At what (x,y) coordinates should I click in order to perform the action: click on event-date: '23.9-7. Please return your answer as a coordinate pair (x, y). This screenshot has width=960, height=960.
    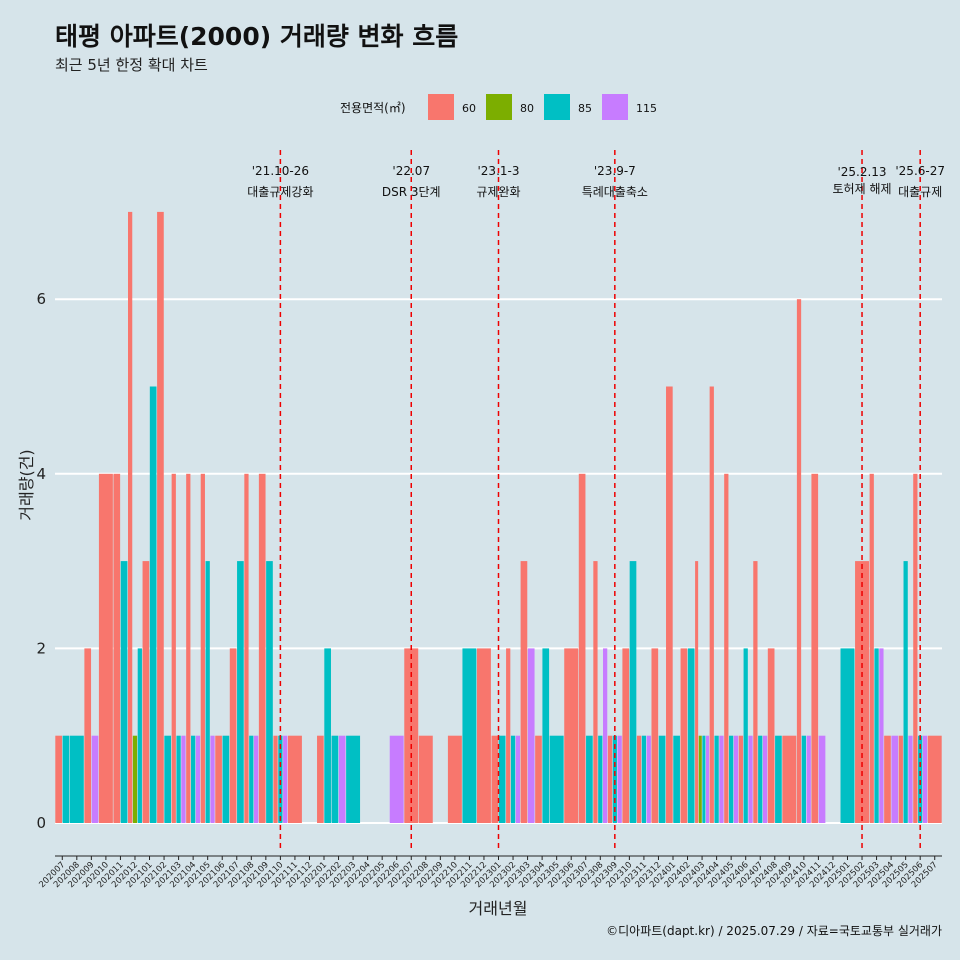
    Looking at the image, I should click on (615, 171).